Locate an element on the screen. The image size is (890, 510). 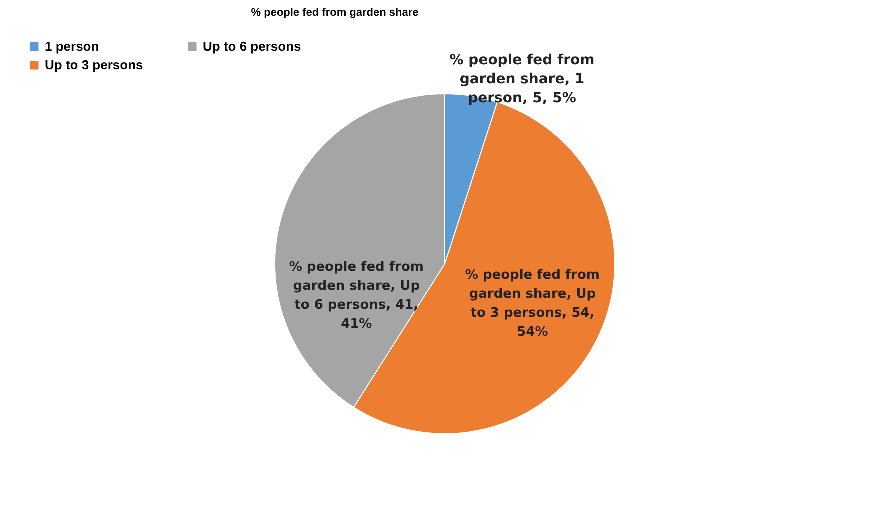
data-label: % people fed from garden share, 1 person, 5, 5% is located at coordinates (522, 79).